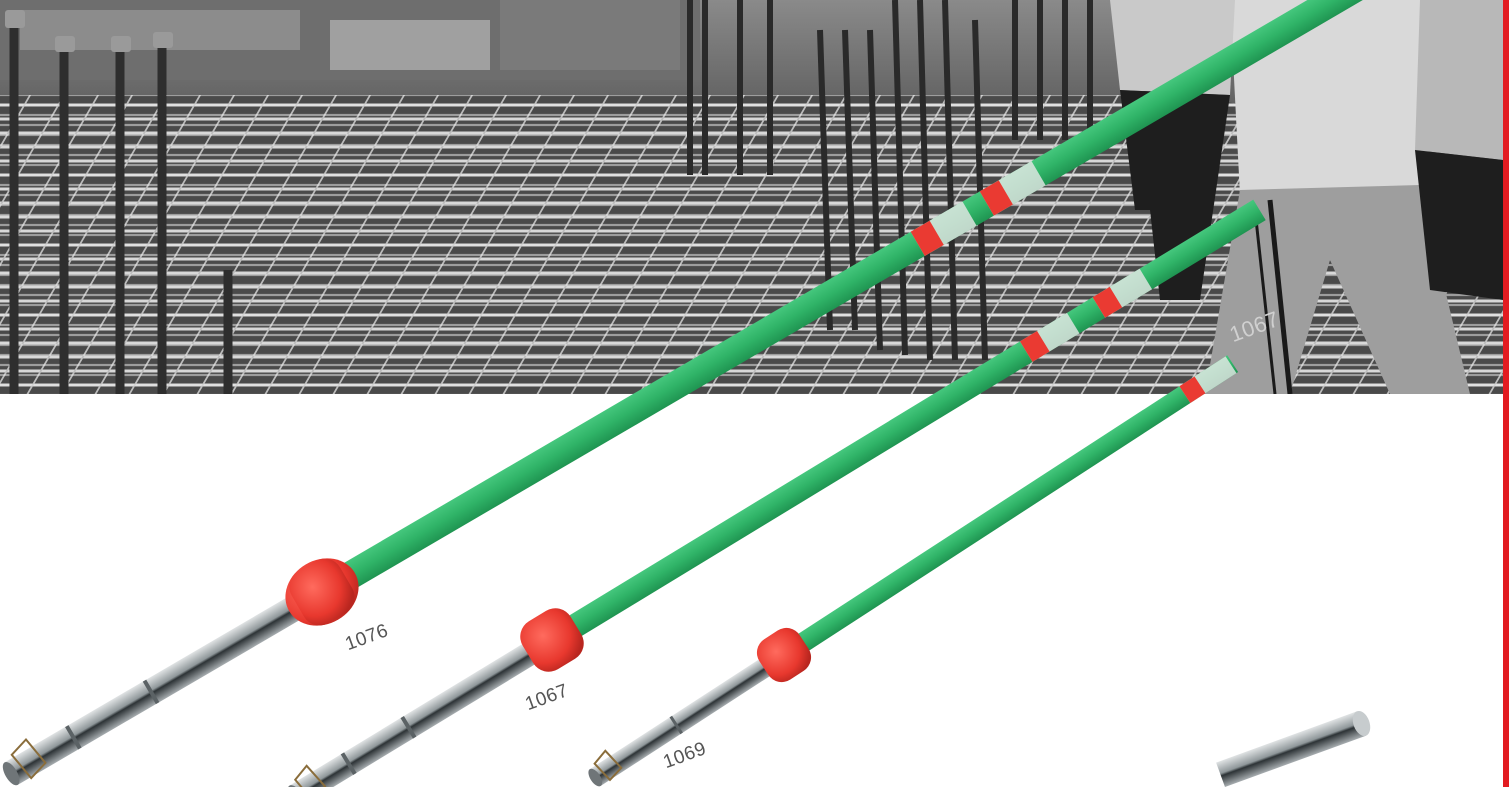  Describe the element at coordinates (1506, 393) in the screenshot. I see `accent-bar` at that location.